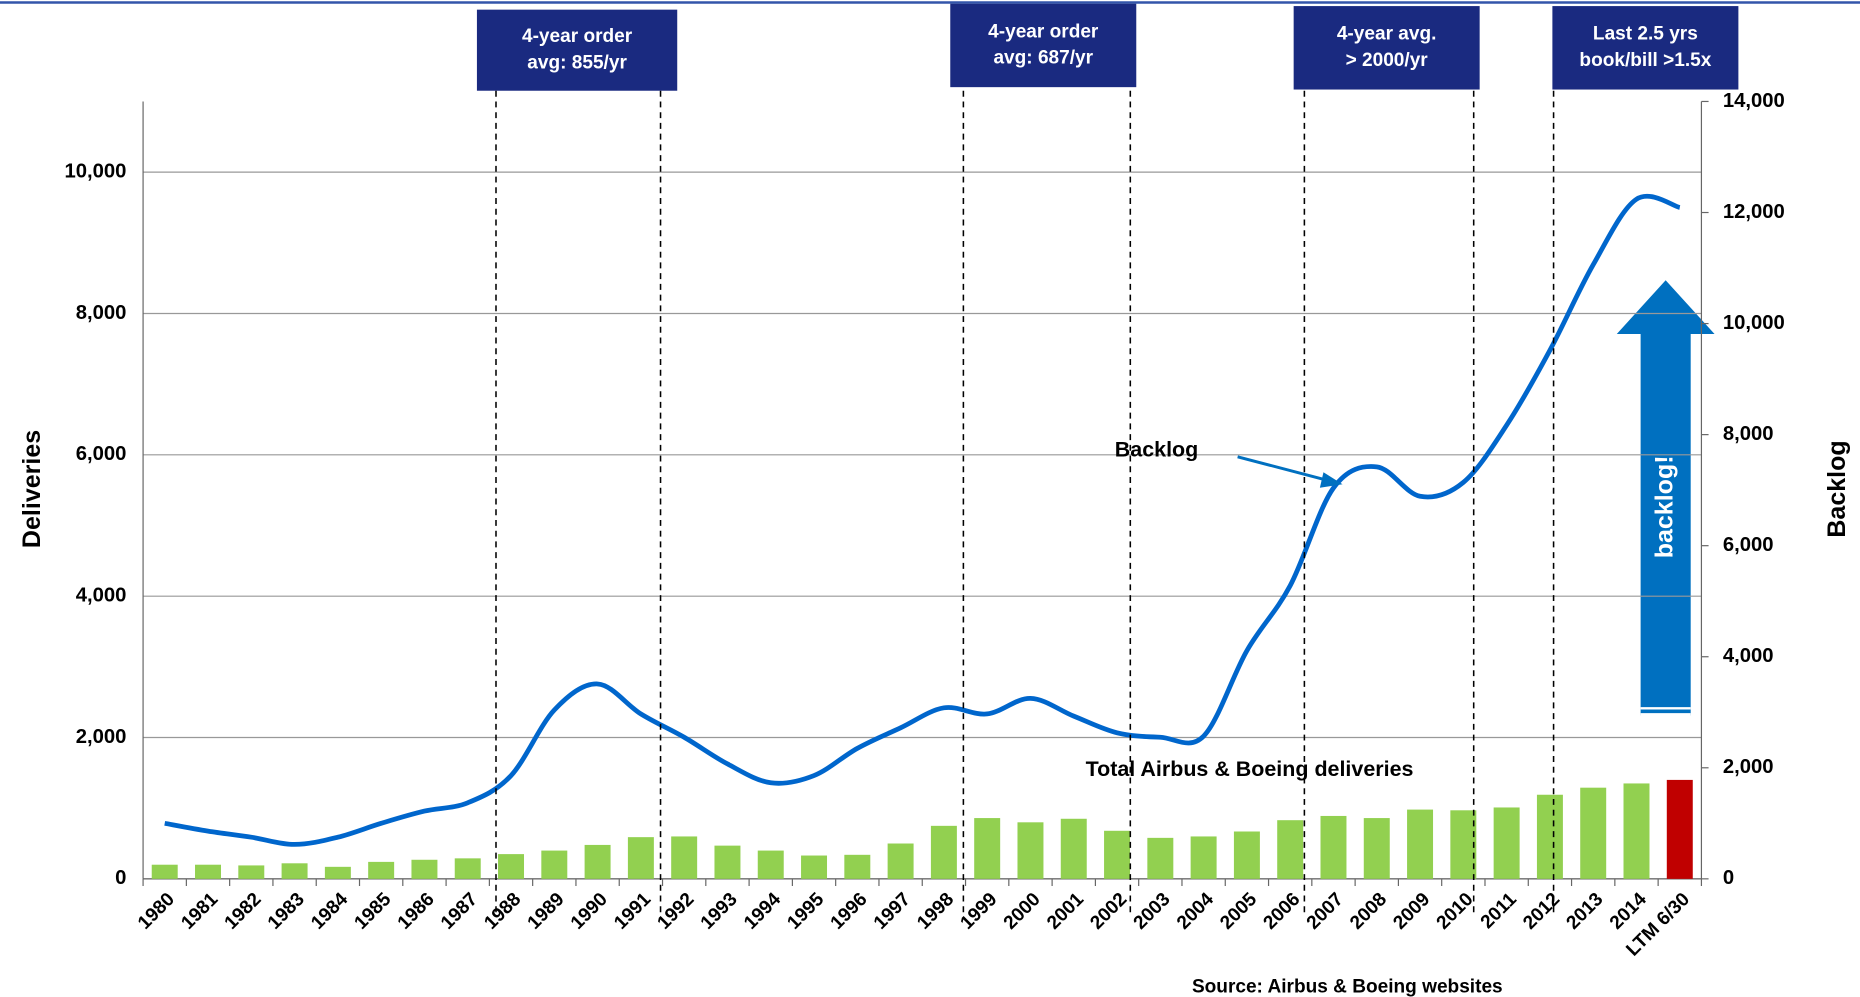  What do you see at coordinates (719, 911) in the screenshot?
I see `x-tick-label: 1993` at bounding box center [719, 911].